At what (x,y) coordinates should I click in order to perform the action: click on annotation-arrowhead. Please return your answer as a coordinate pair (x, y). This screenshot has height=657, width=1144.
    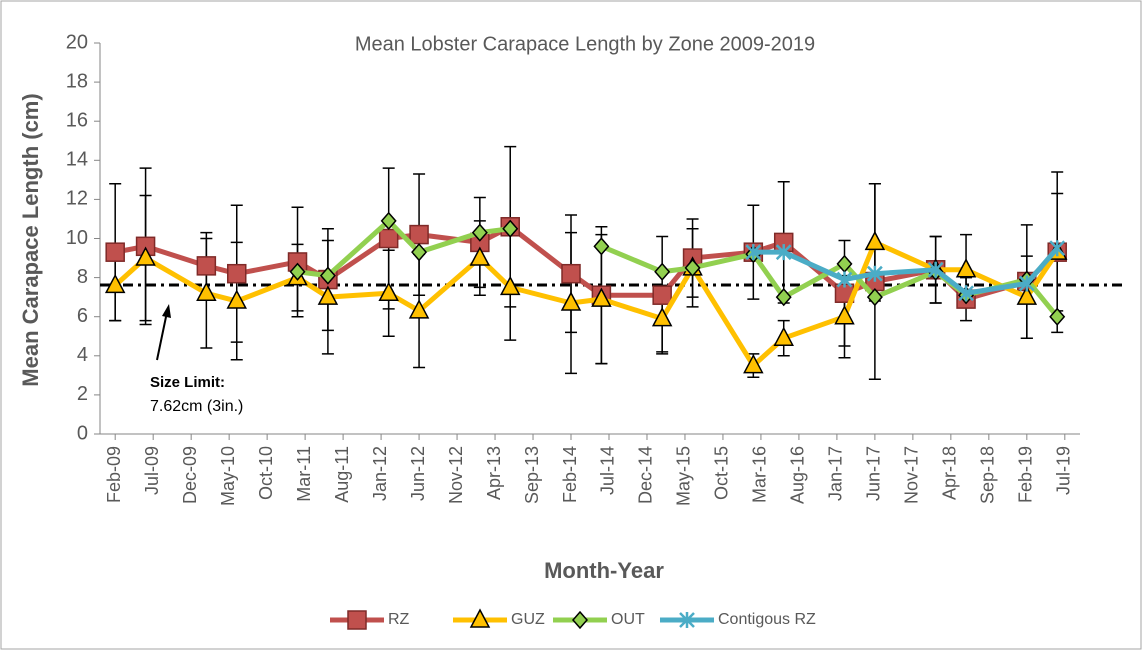
    Looking at the image, I should click on (166, 311).